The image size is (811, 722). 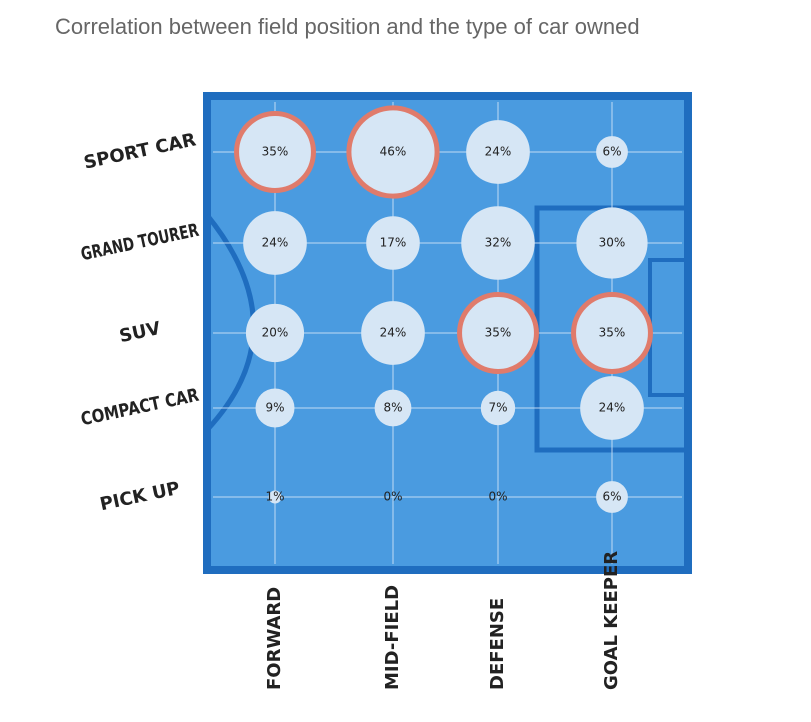 What do you see at coordinates (140, 243) in the screenshot?
I see `y-tick-label: GRAND TOURER` at bounding box center [140, 243].